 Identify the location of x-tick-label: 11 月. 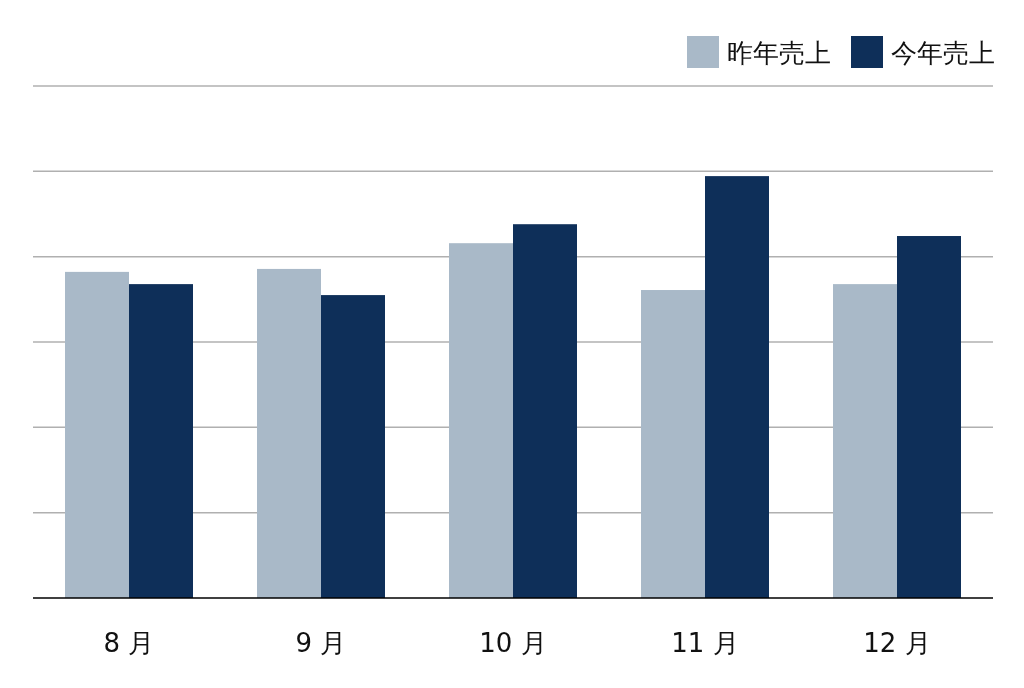
(705, 643).